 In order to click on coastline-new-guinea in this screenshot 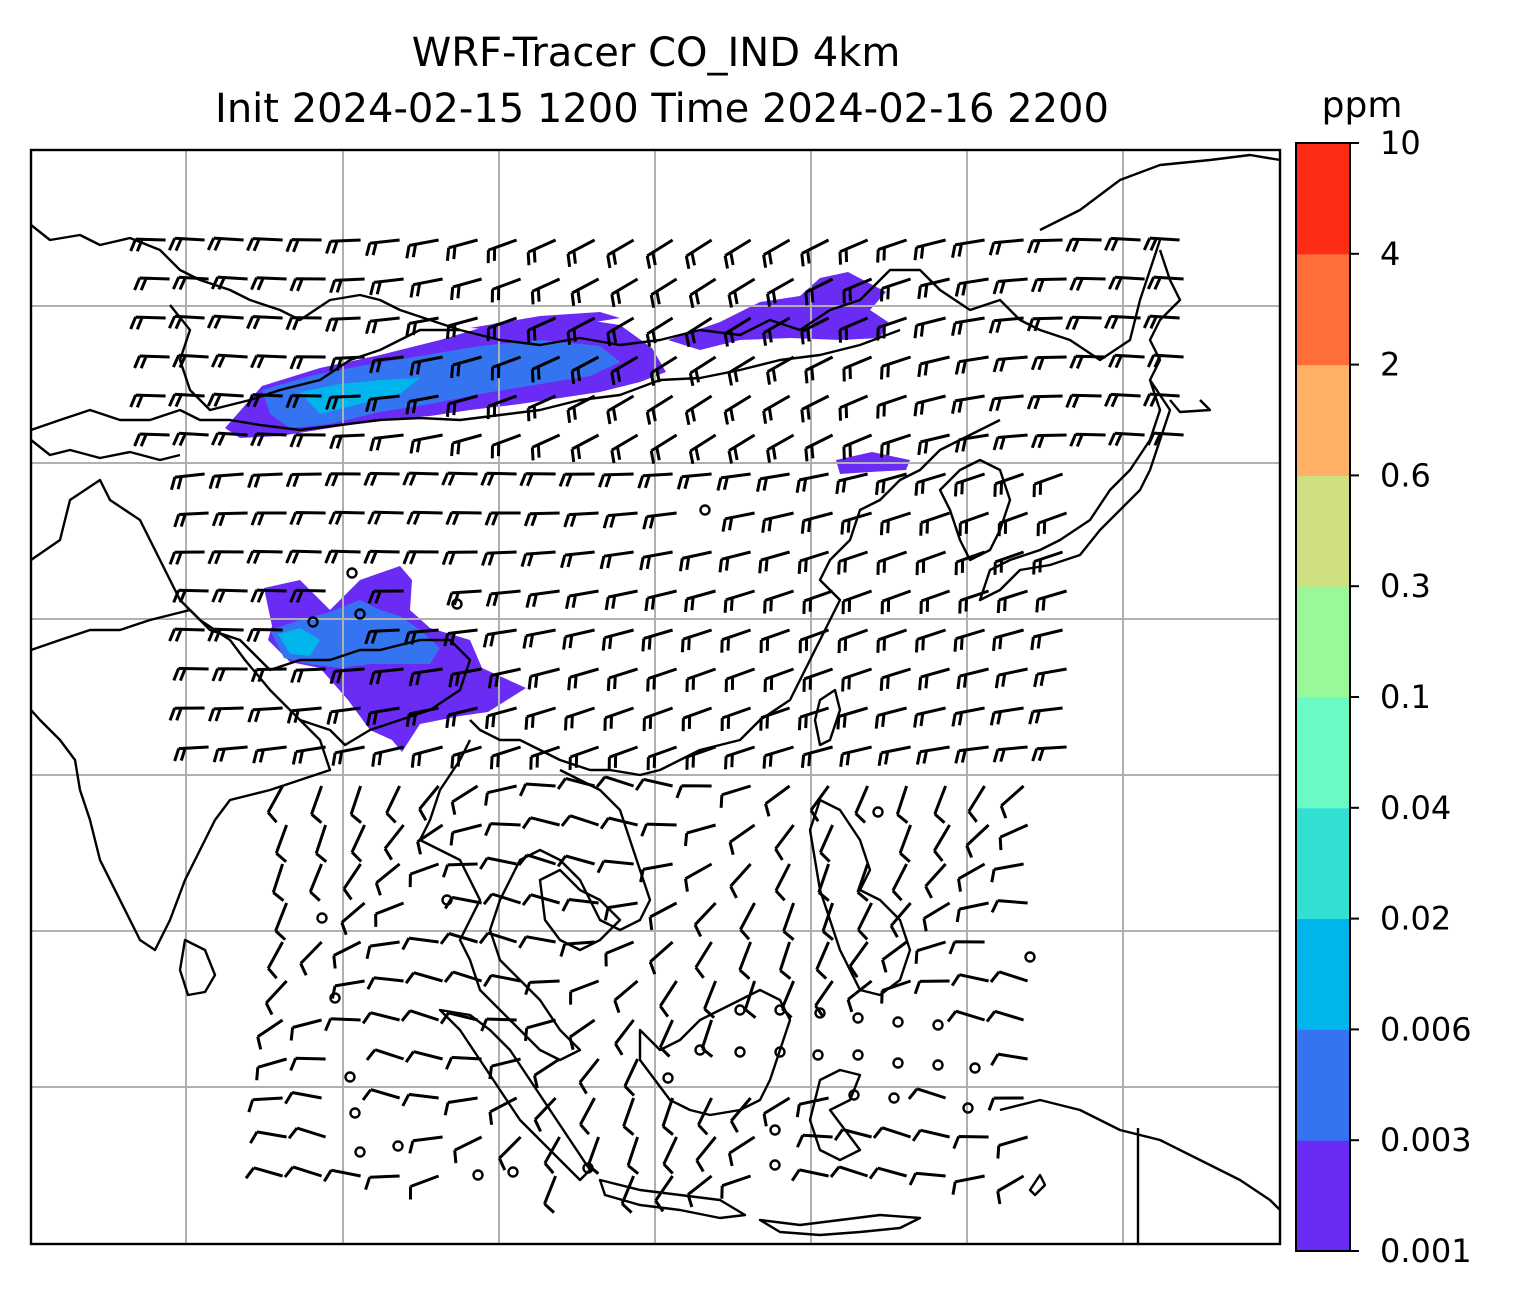, I will do `click(1139, 1154)`.